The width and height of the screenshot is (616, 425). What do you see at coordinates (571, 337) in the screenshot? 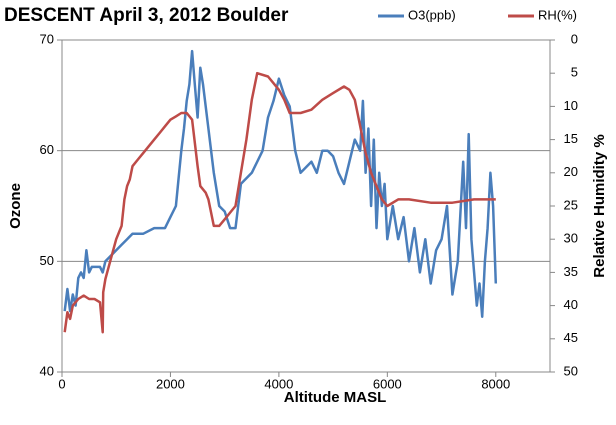
I see `y2-tick-label: 45` at bounding box center [571, 337].